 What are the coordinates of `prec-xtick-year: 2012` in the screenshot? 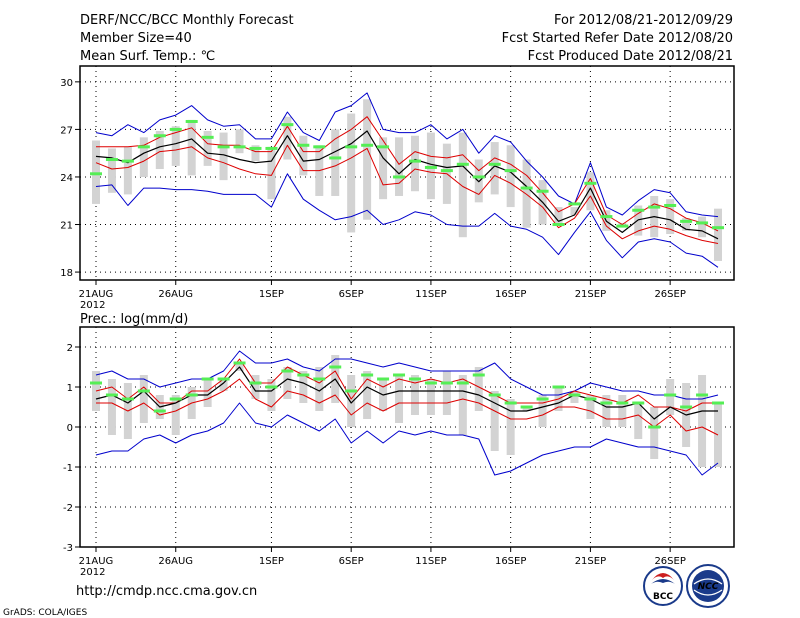 It's located at (92, 572).